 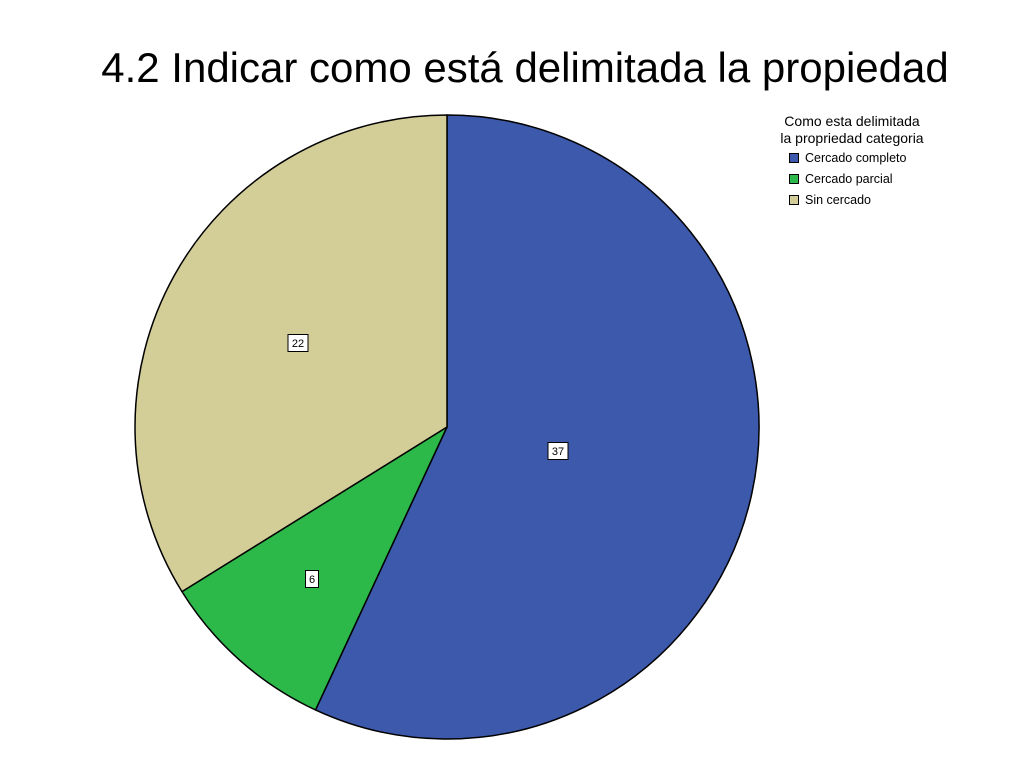 I want to click on data-label-sin-cercado: 22, so click(x=298, y=343).